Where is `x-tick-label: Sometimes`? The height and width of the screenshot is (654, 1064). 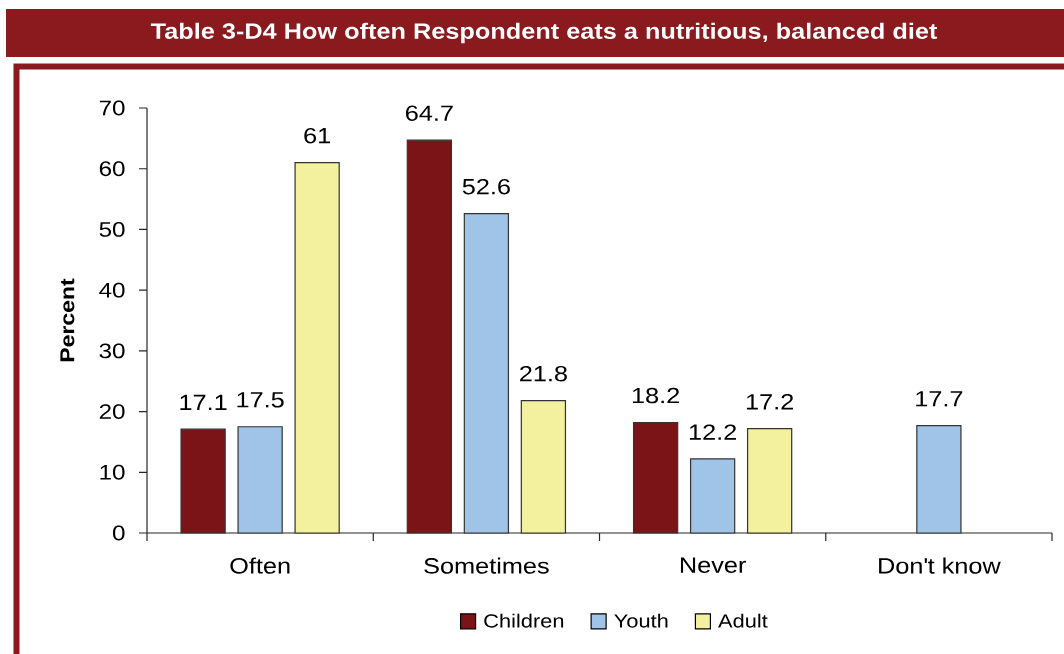 x-tick-label: Sometimes is located at coordinates (486, 565).